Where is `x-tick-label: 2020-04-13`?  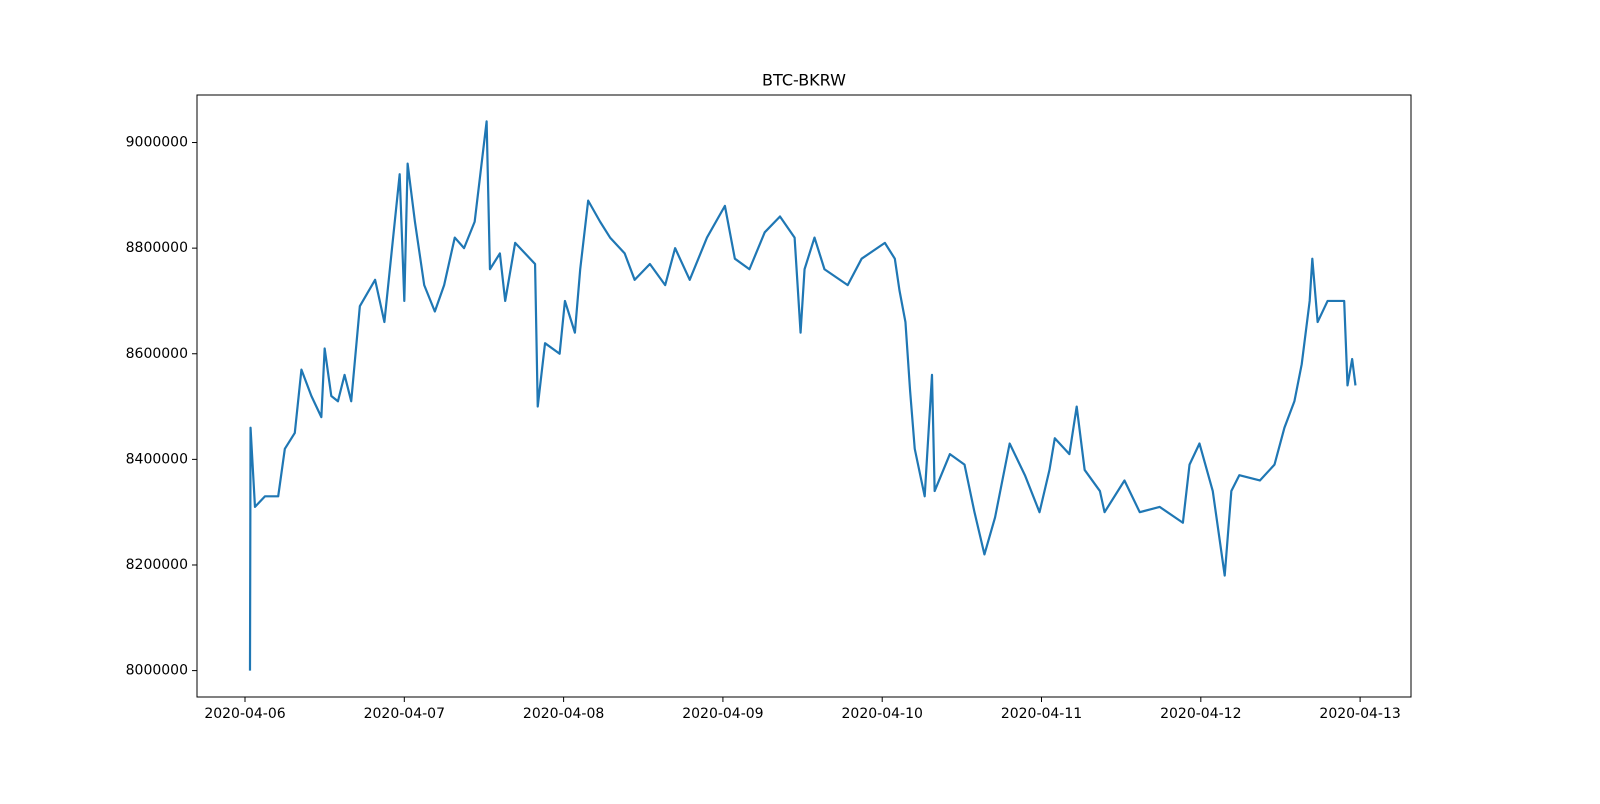
x-tick-label: 2020-04-13 is located at coordinates (1359, 714).